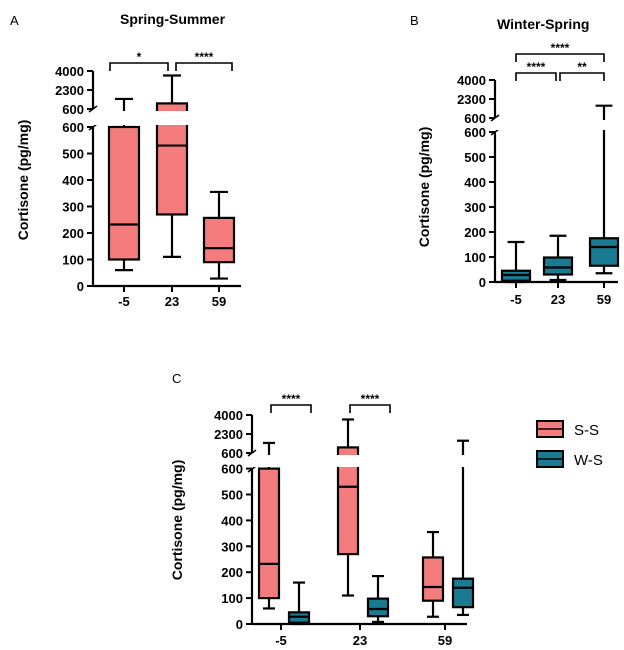 The height and width of the screenshot is (650, 624). What do you see at coordinates (173, 19) in the screenshot?
I see `chart-title: Spring-Summer` at bounding box center [173, 19].